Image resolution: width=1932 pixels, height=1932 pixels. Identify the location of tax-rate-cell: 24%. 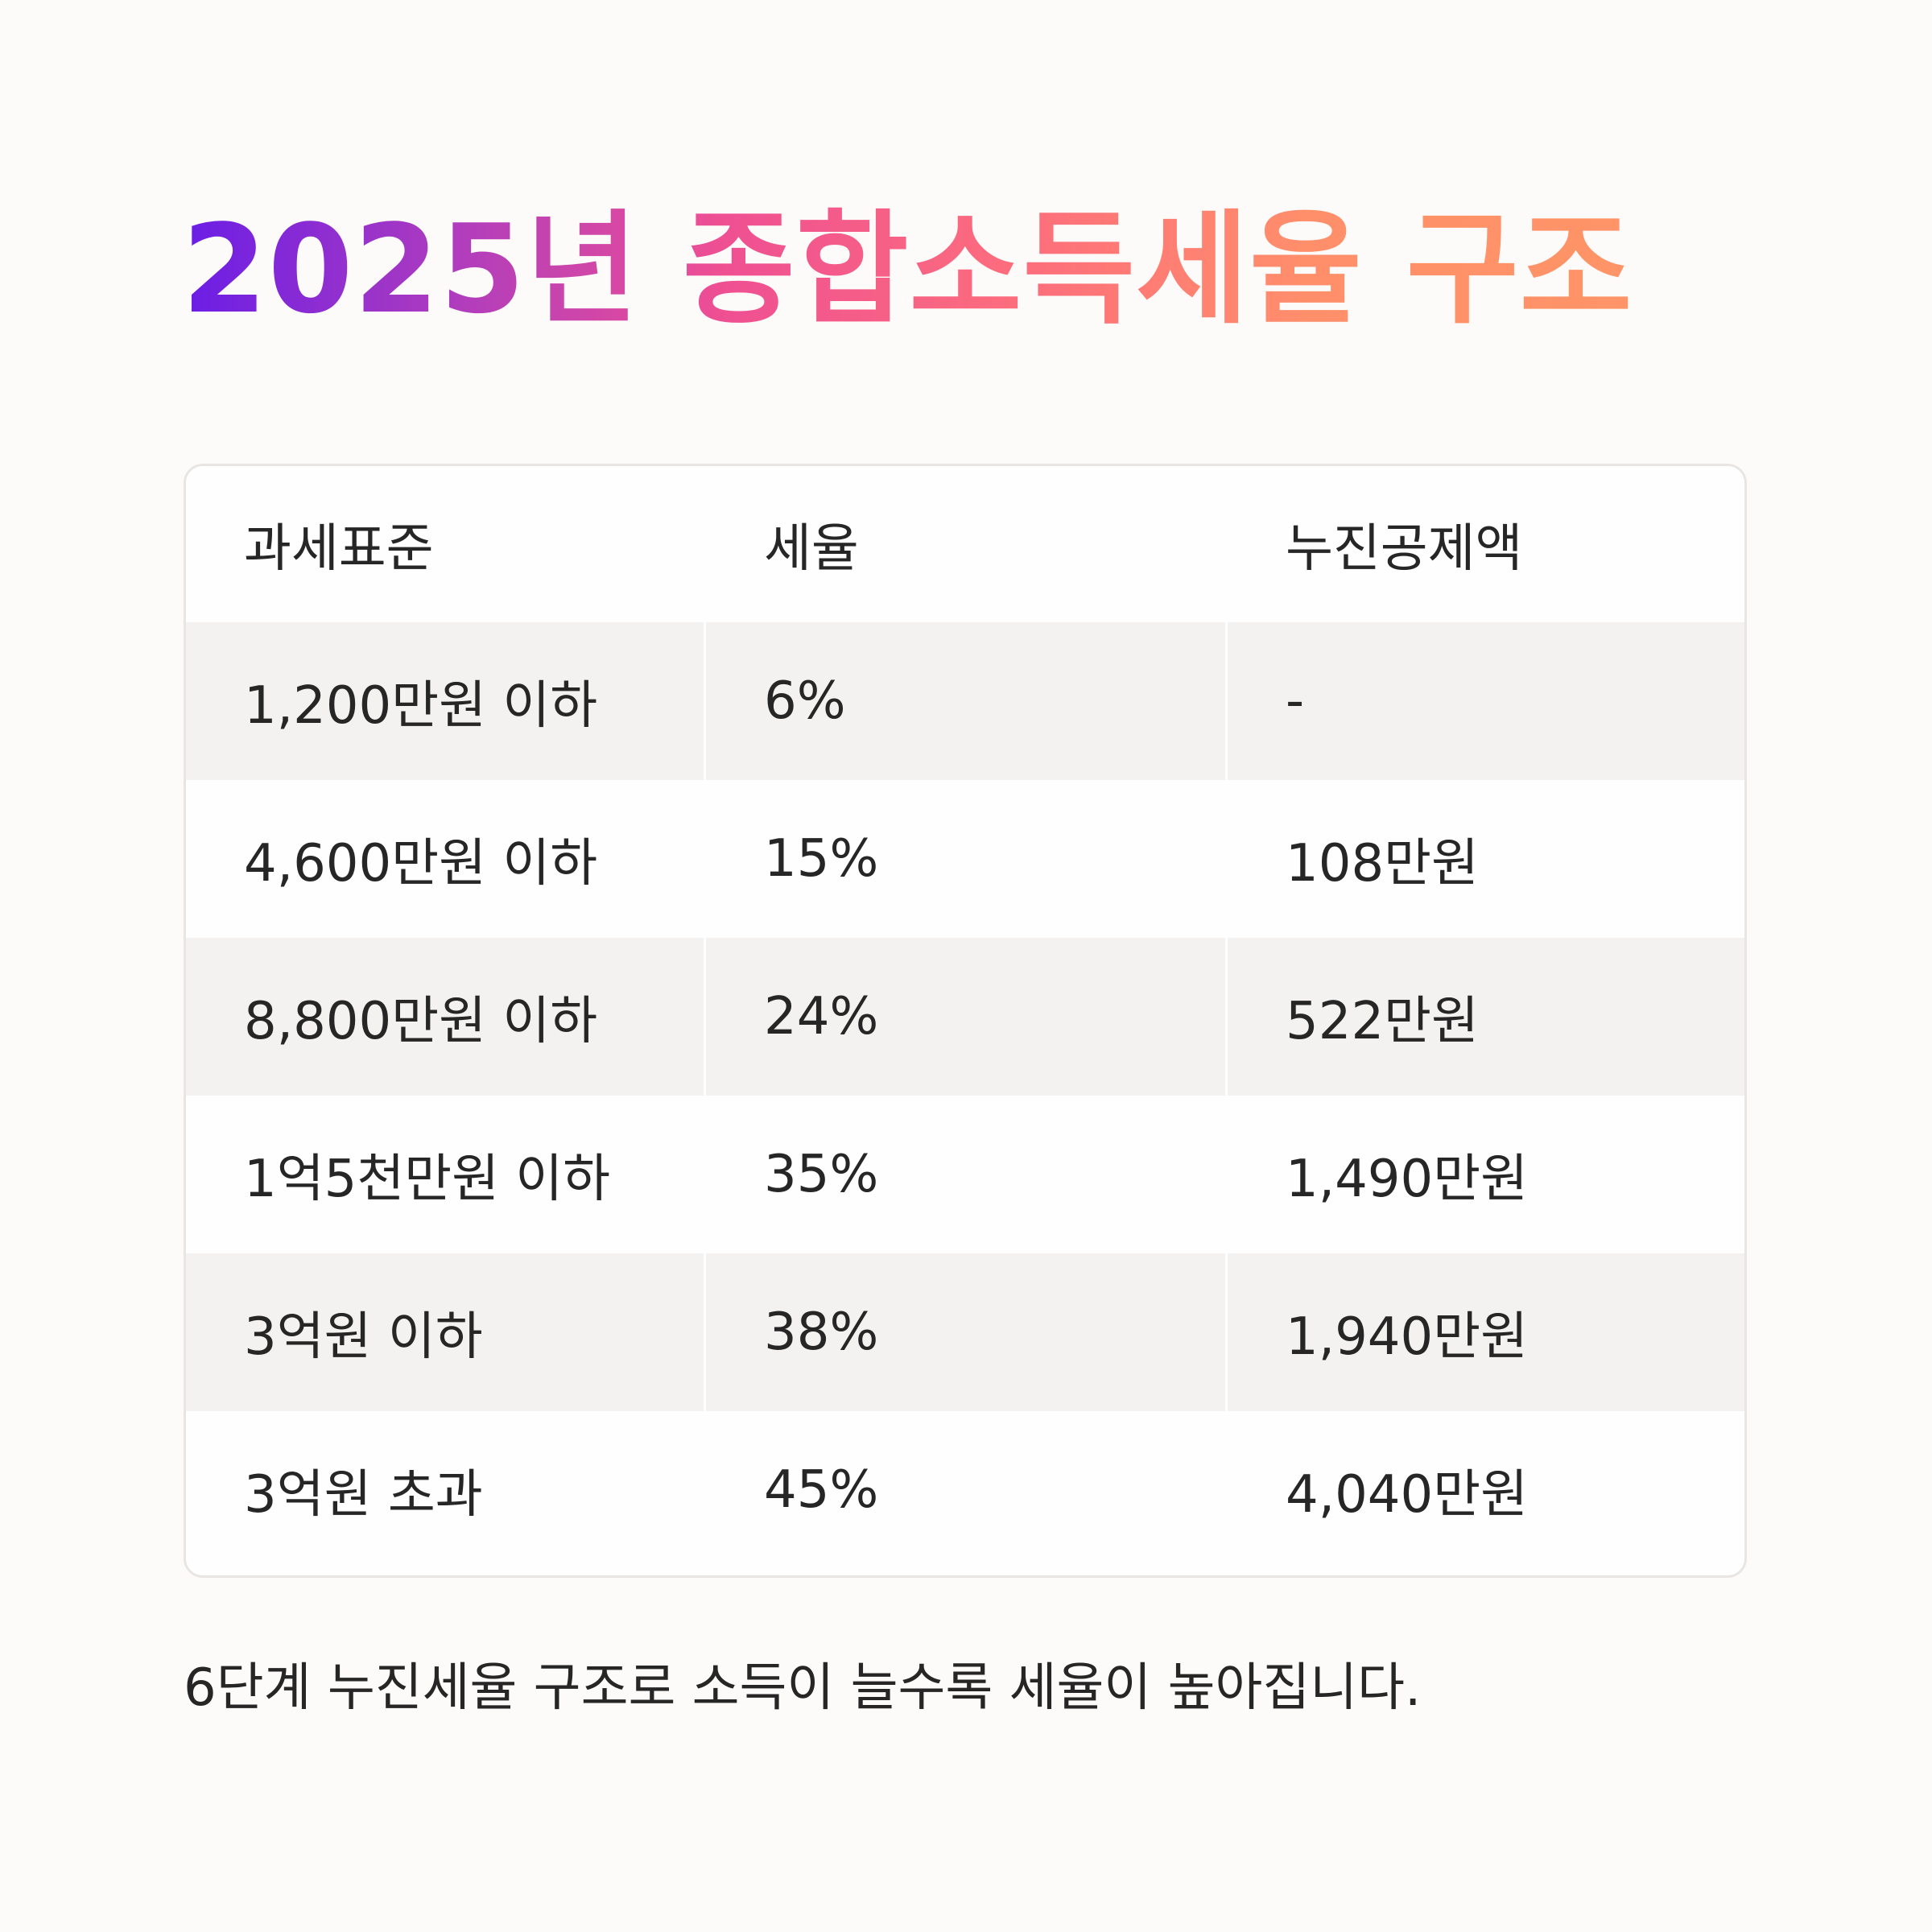
(967, 1017).